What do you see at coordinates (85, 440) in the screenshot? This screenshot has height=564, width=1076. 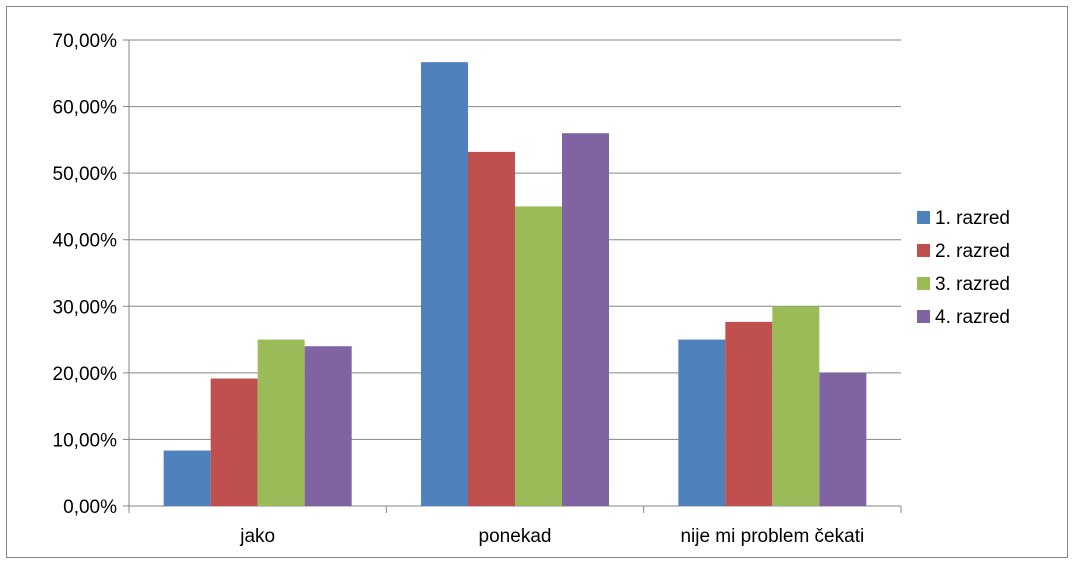 I see `y-tick-label: 10,00%` at bounding box center [85, 440].